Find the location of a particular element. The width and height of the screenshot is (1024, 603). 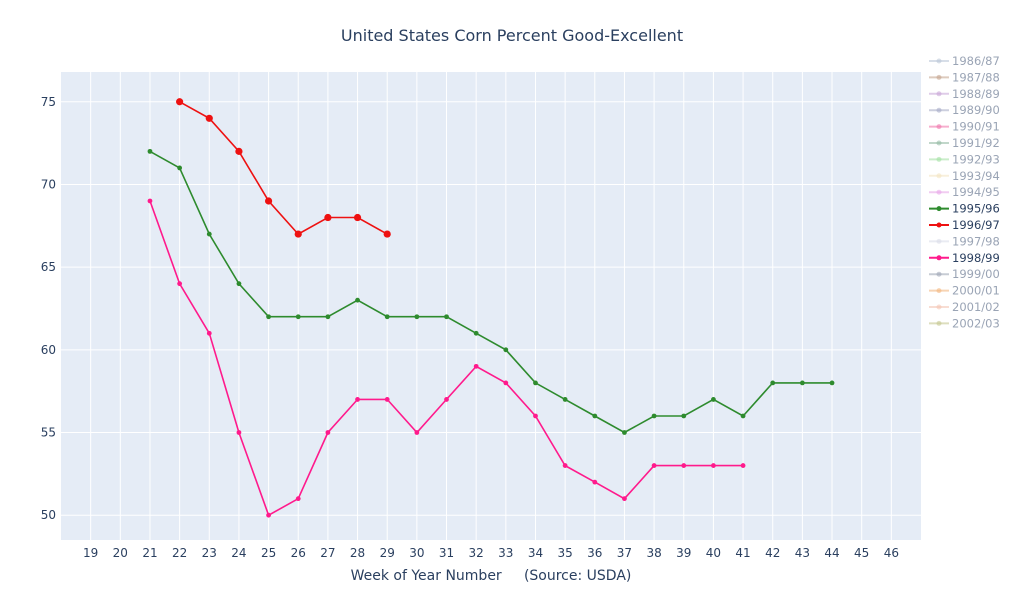

legend-item: 2001/02 is located at coordinates (964, 307).